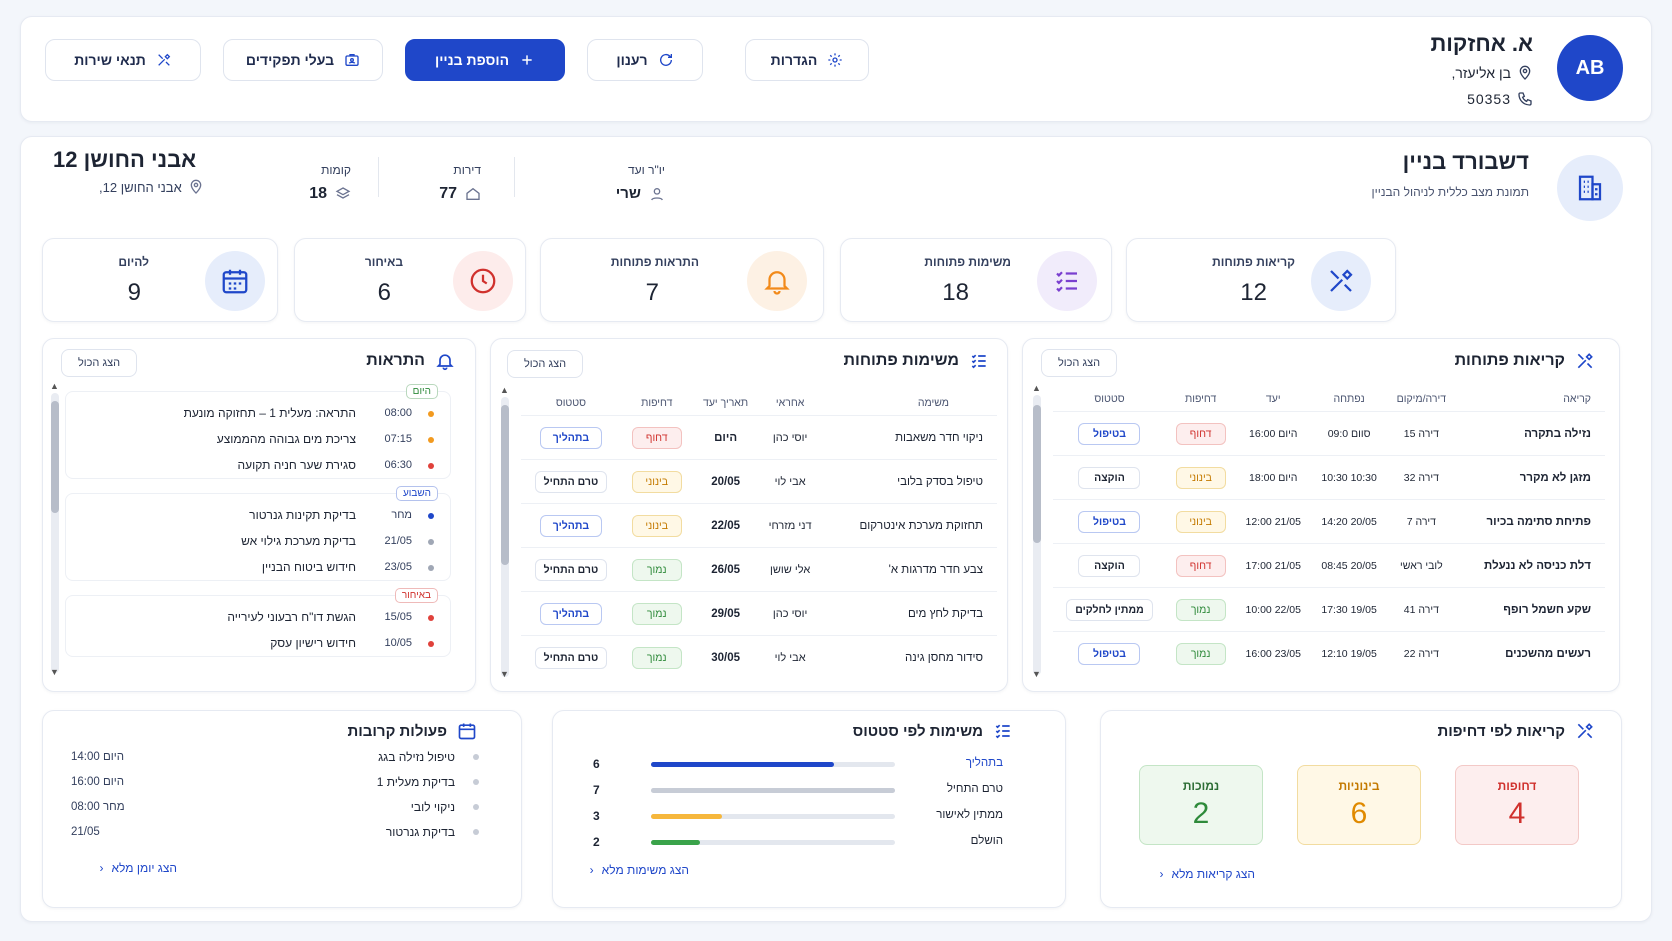 This screenshot has height=941, width=1672. What do you see at coordinates (258, 617) in the screenshot?
I see `alert-item: 15/05 הגשת דו"ח רבעוני לעירייה` at bounding box center [258, 617].